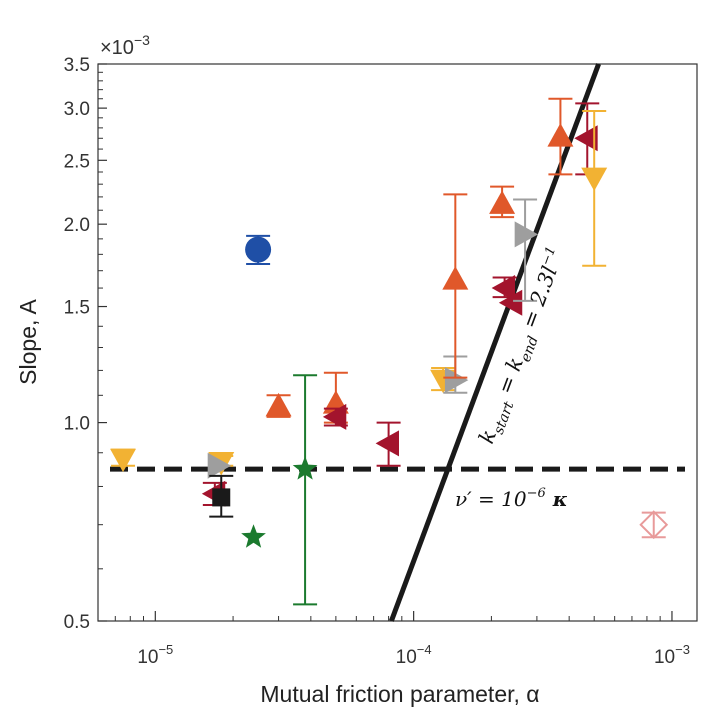 The width and height of the screenshot is (713, 712). What do you see at coordinates (672, 655) in the screenshot?
I see `x-tick-label: 10⁻³` at bounding box center [672, 655].